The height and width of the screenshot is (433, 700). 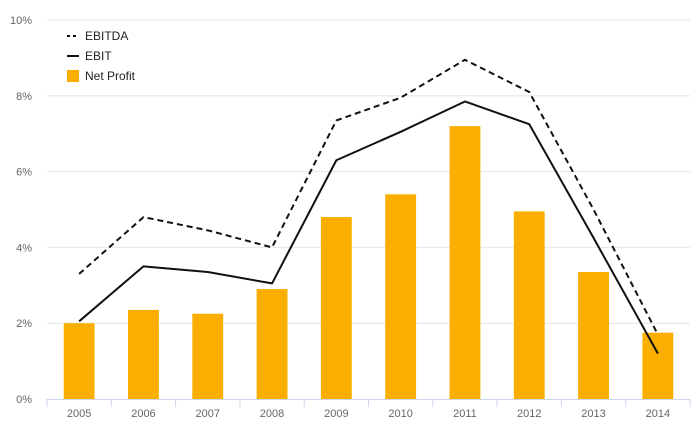 I want to click on net-profit-legend-label: Net Profit, so click(x=110, y=76).